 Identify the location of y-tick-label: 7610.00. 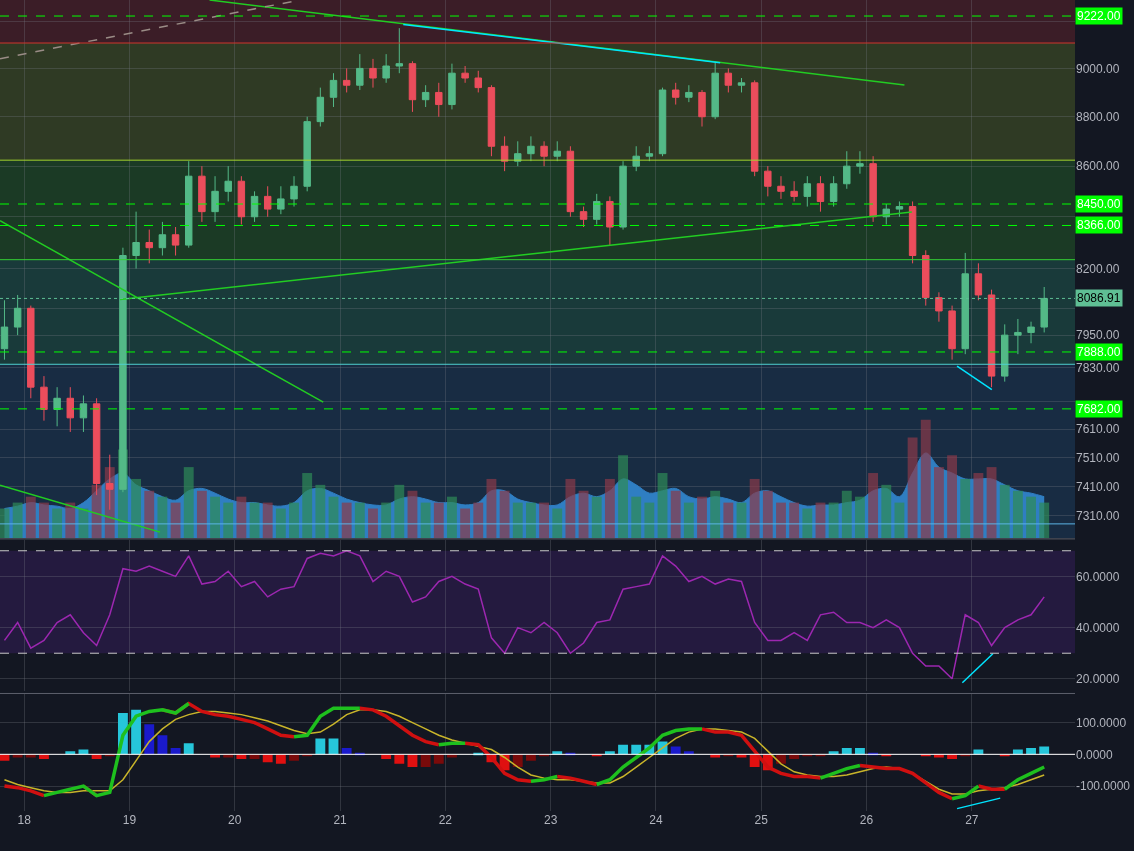
(1098, 429).